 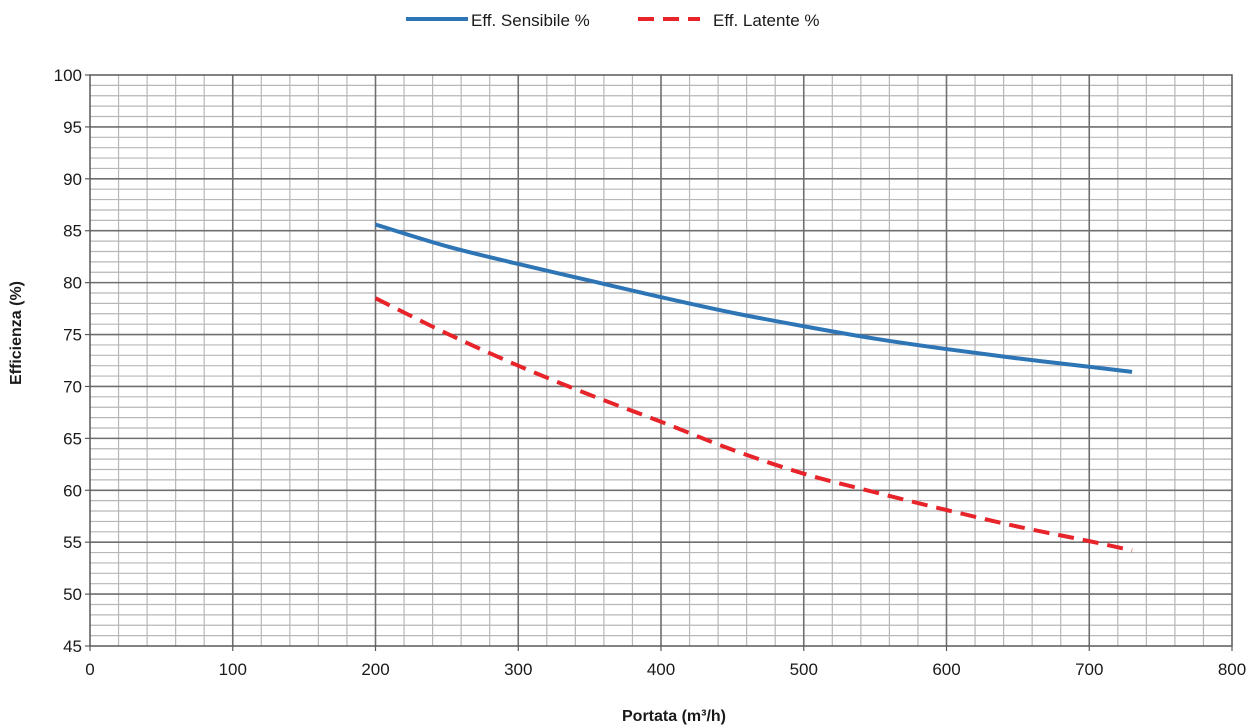 I want to click on x-tick-label: 500, so click(x=804, y=669).